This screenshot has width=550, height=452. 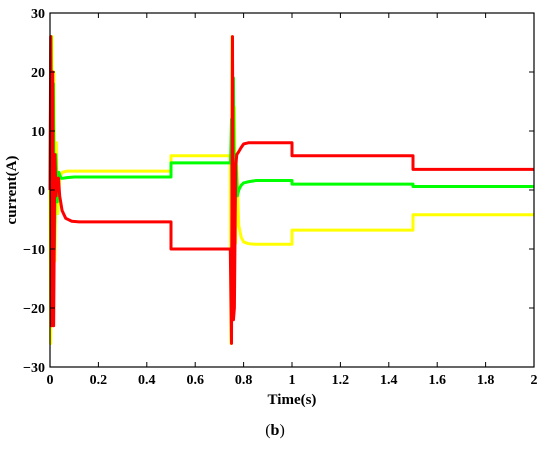 What do you see at coordinates (50, 380) in the screenshot?
I see `x-tick-label: 0` at bounding box center [50, 380].